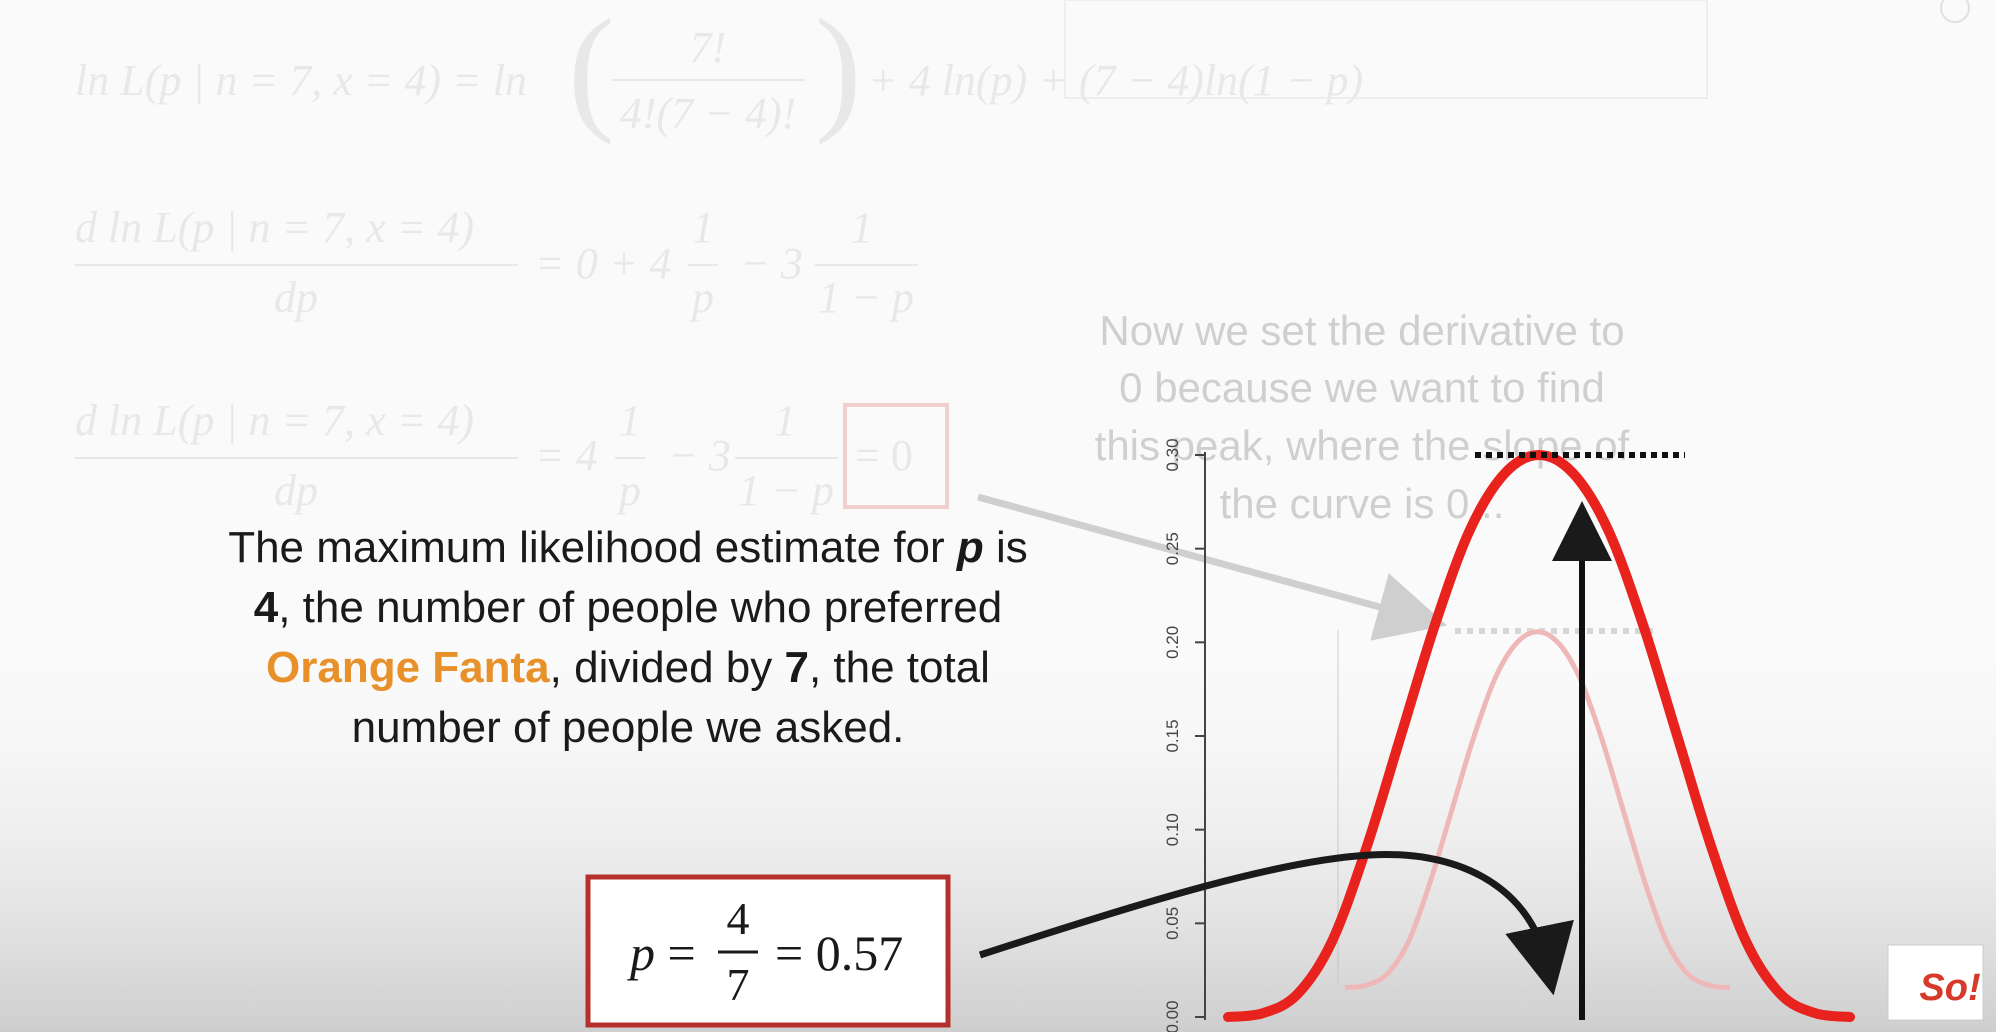 The width and height of the screenshot is (1996, 1032). I want to click on answer-box: p = 4 7 = 0.57, so click(768, 951).